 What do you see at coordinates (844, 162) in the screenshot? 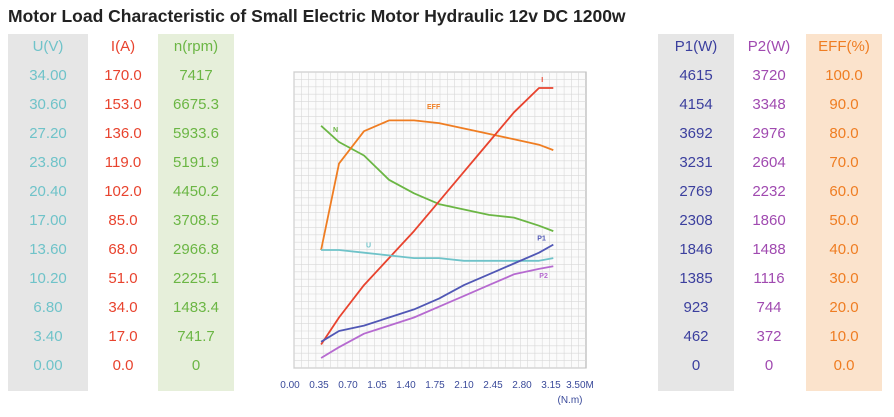
I see `eff-value: 70.0` at bounding box center [844, 162].